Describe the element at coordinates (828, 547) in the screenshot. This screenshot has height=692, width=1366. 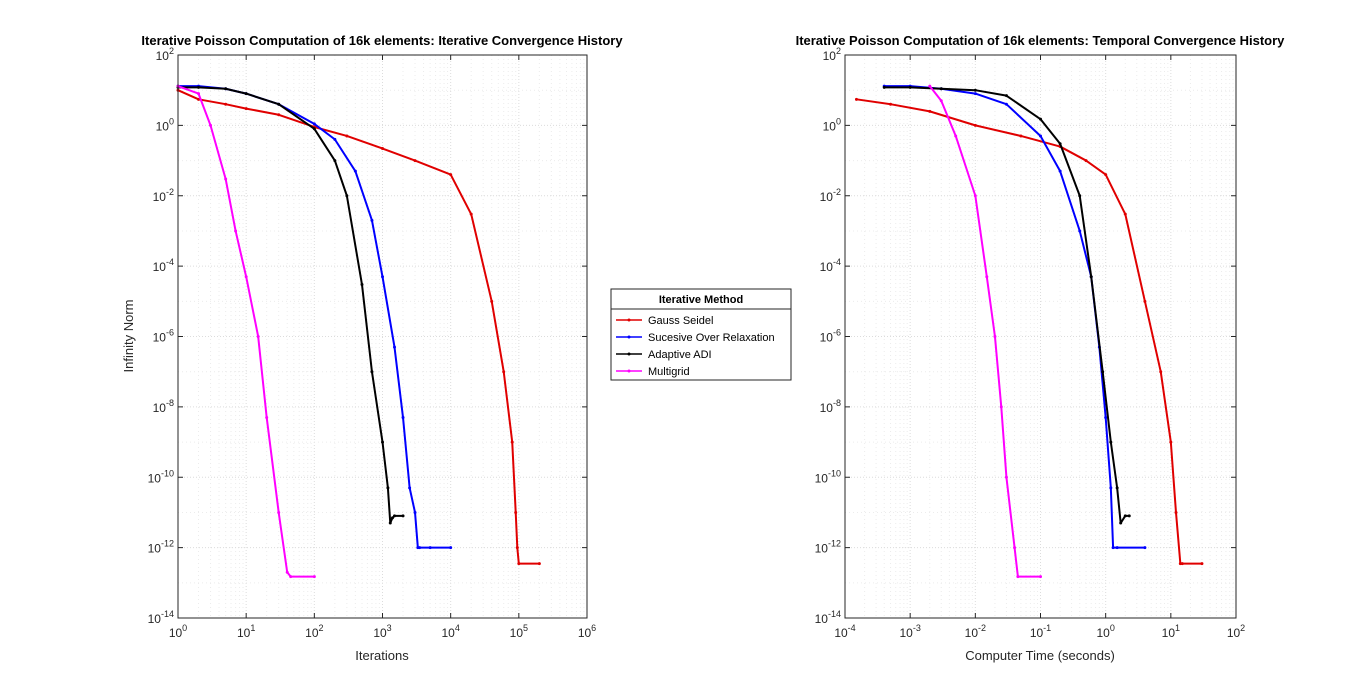
I see `y-tick-label: 10⁻¹²` at that location.